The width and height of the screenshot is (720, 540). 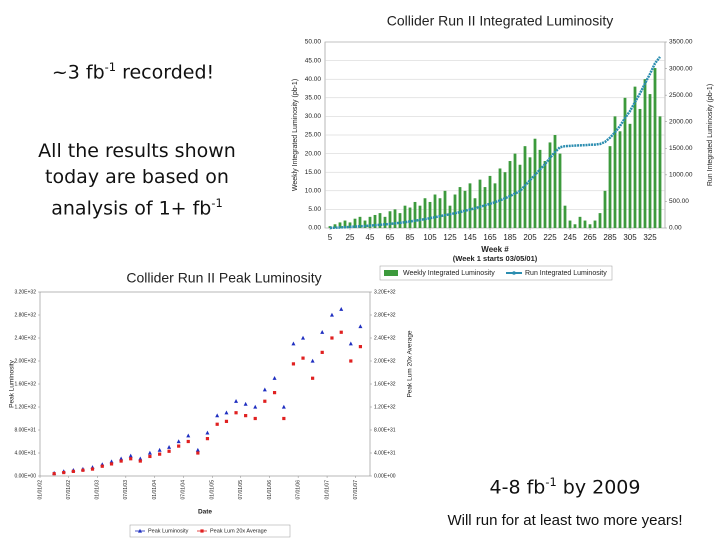 I want to click on y-tick-label: 0.00E+00, so click(x=25, y=476).